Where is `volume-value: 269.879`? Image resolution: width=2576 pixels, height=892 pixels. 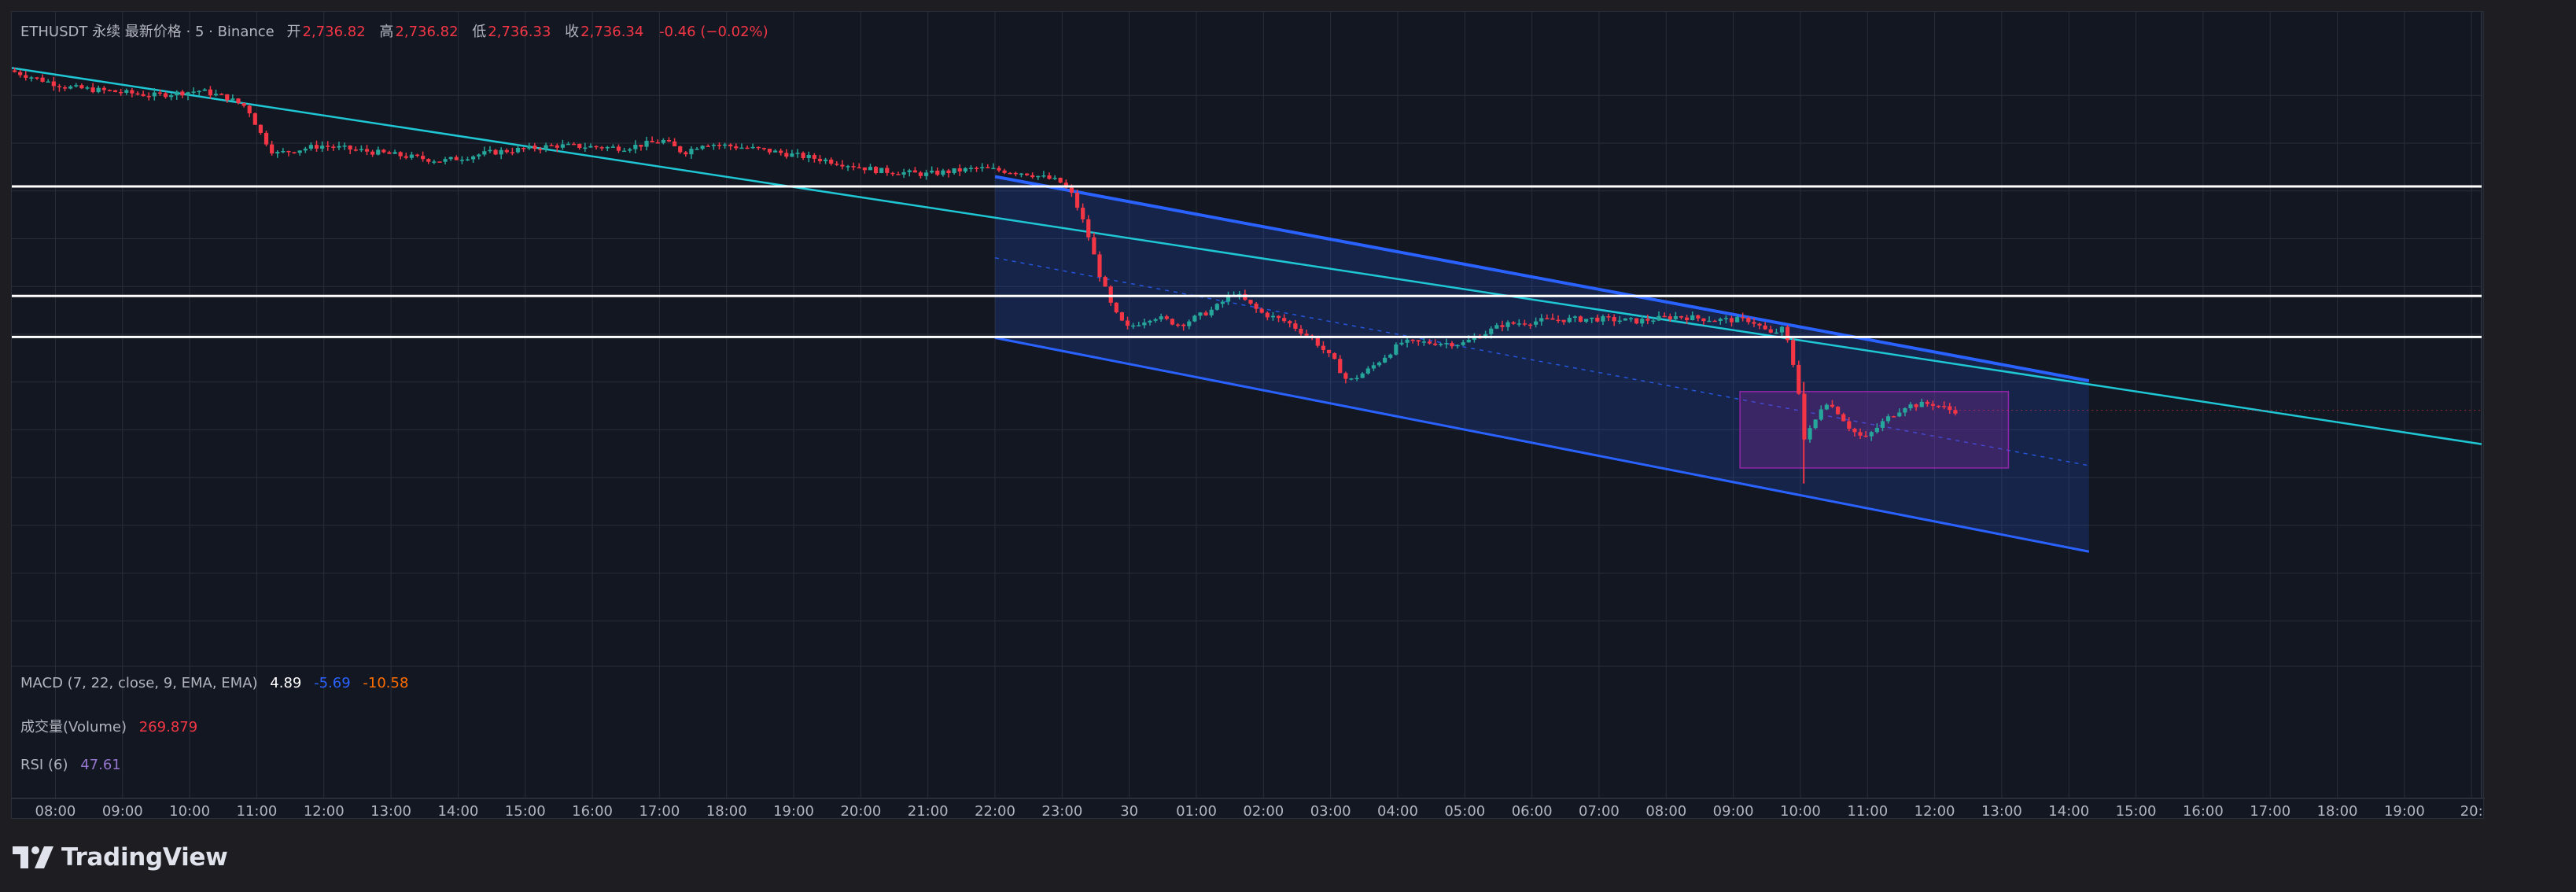
volume-value: 269.879 is located at coordinates (168, 727).